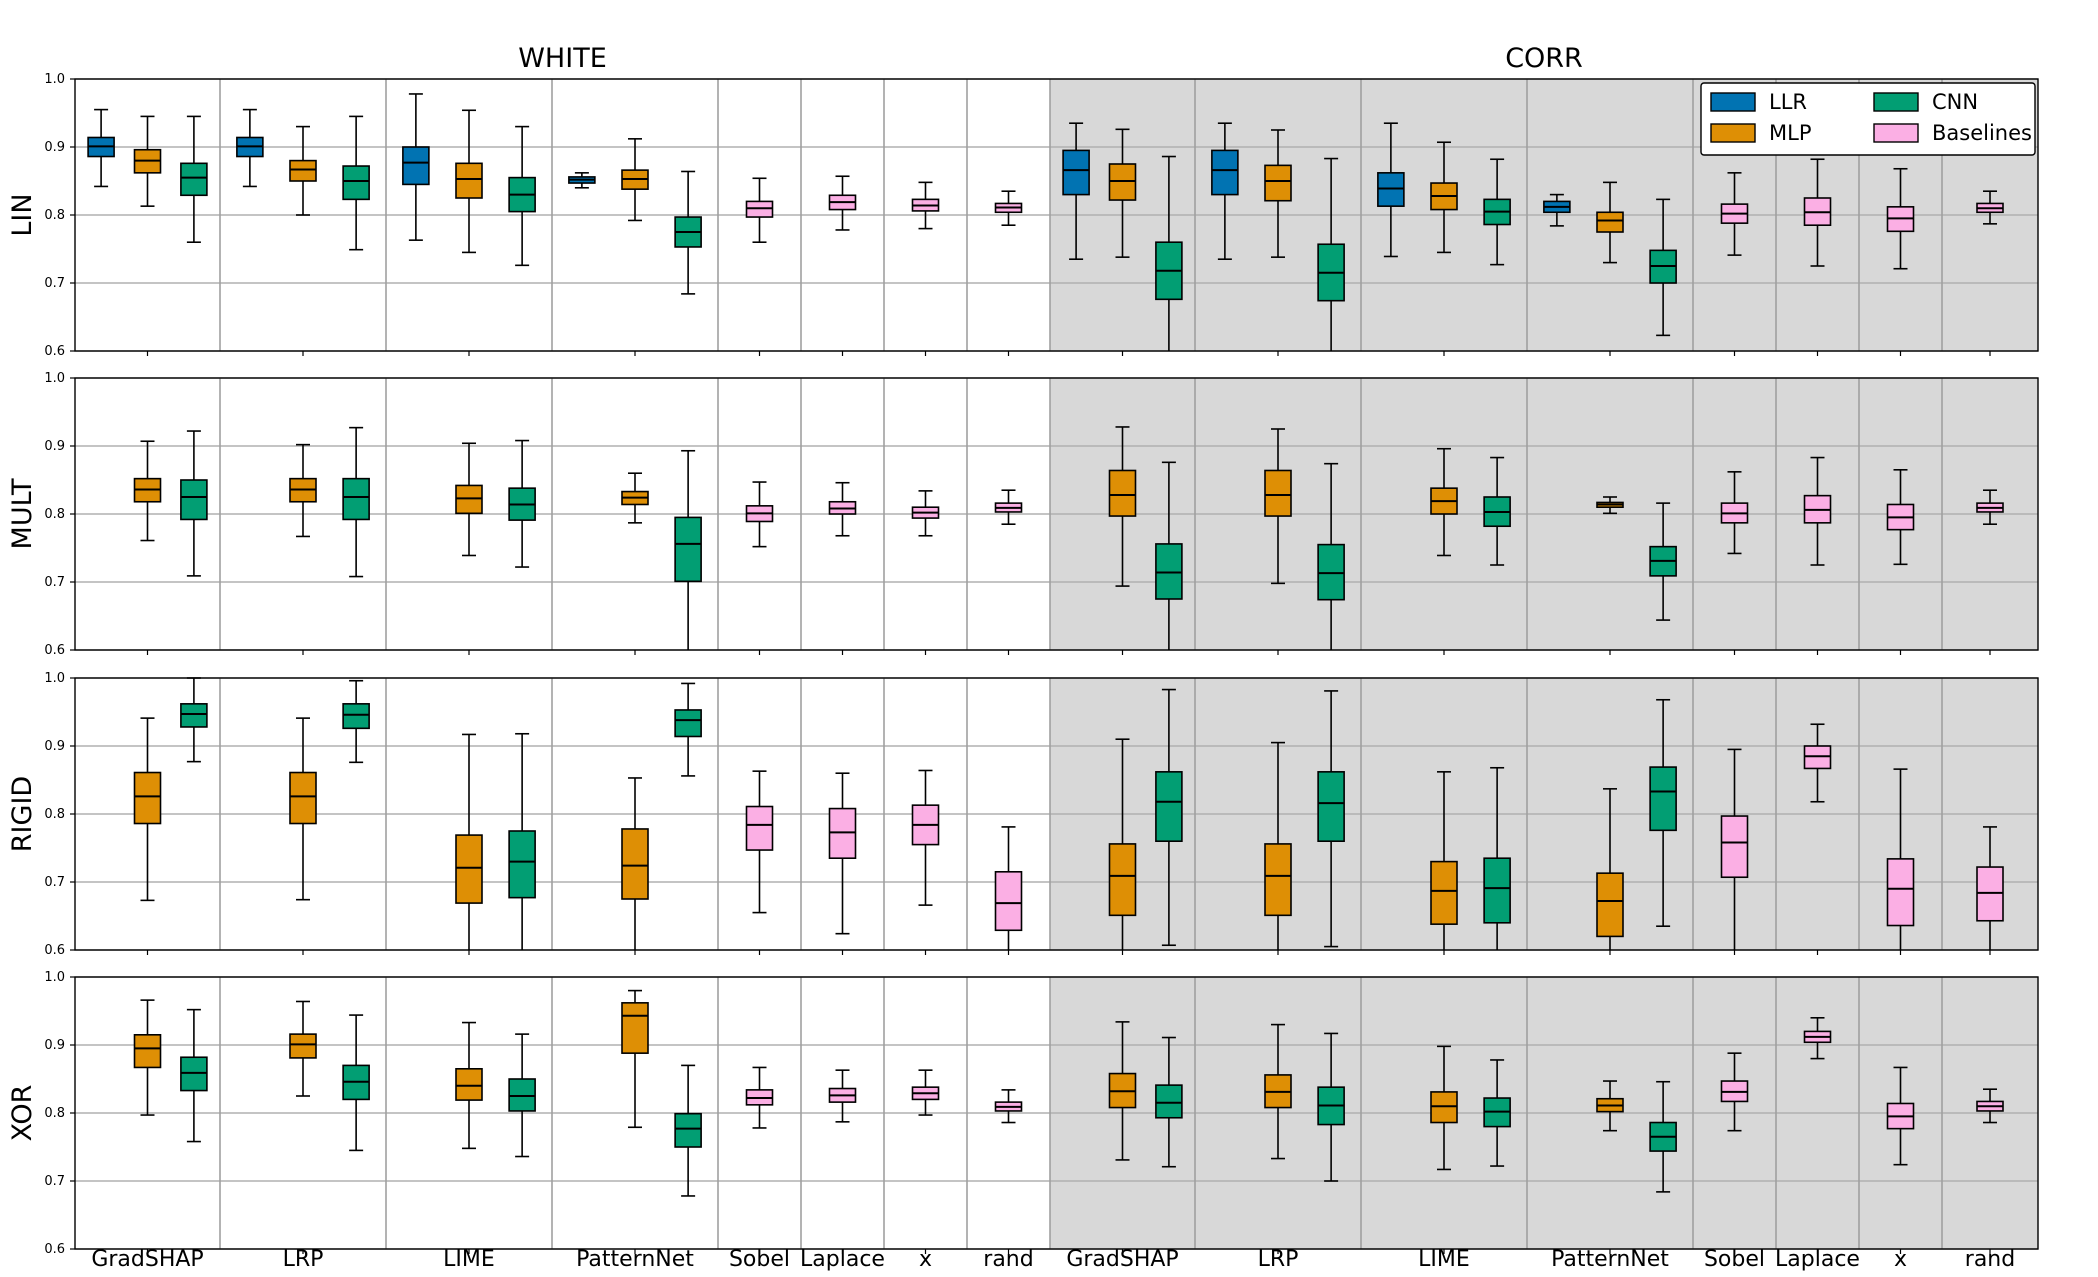  Describe the element at coordinates (22, 513) in the screenshot. I see `row-label-mult: MULT` at that location.